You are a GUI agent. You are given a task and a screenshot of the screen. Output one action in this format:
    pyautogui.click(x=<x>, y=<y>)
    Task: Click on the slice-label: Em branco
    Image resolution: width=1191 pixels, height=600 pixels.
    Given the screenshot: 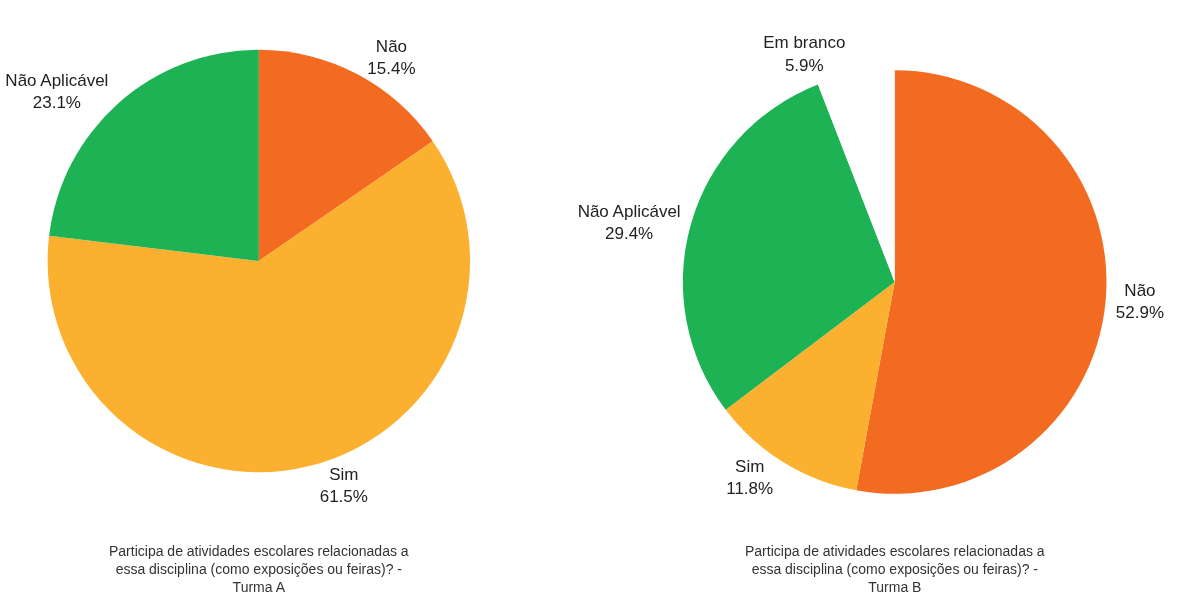 What is the action you would take?
    pyautogui.click(x=804, y=43)
    